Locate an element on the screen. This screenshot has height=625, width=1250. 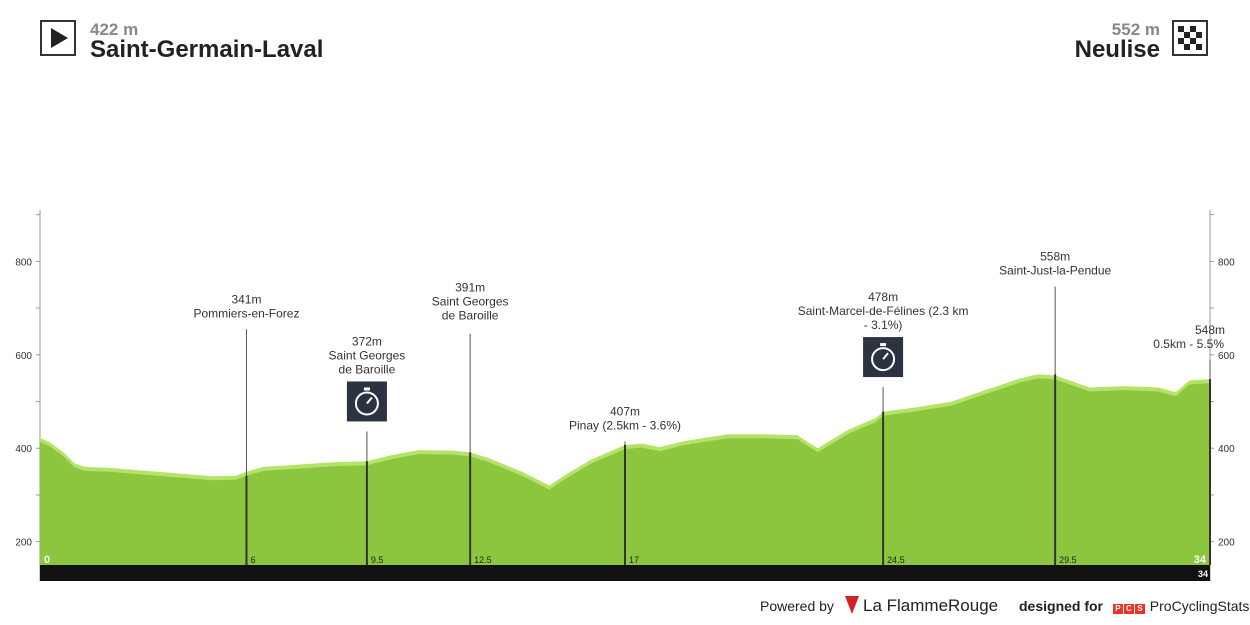
climb-elevation-label: 558m is located at coordinates (1055, 256).